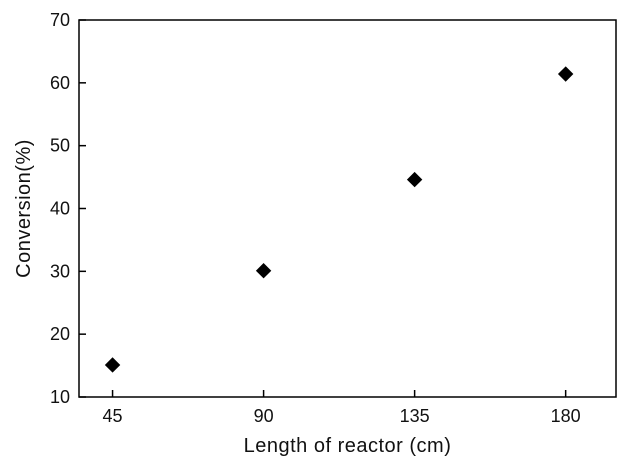 This screenshot has width=621, height=461. I want to click on x-axis: 45 90 135 180, so click(342, 408).